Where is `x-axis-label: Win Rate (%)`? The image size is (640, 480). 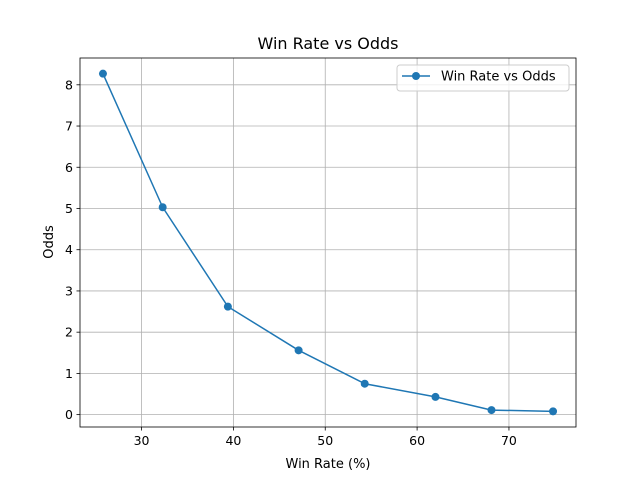
x-axis-label: Win Rate (%) is located at coordinates (328, 464).